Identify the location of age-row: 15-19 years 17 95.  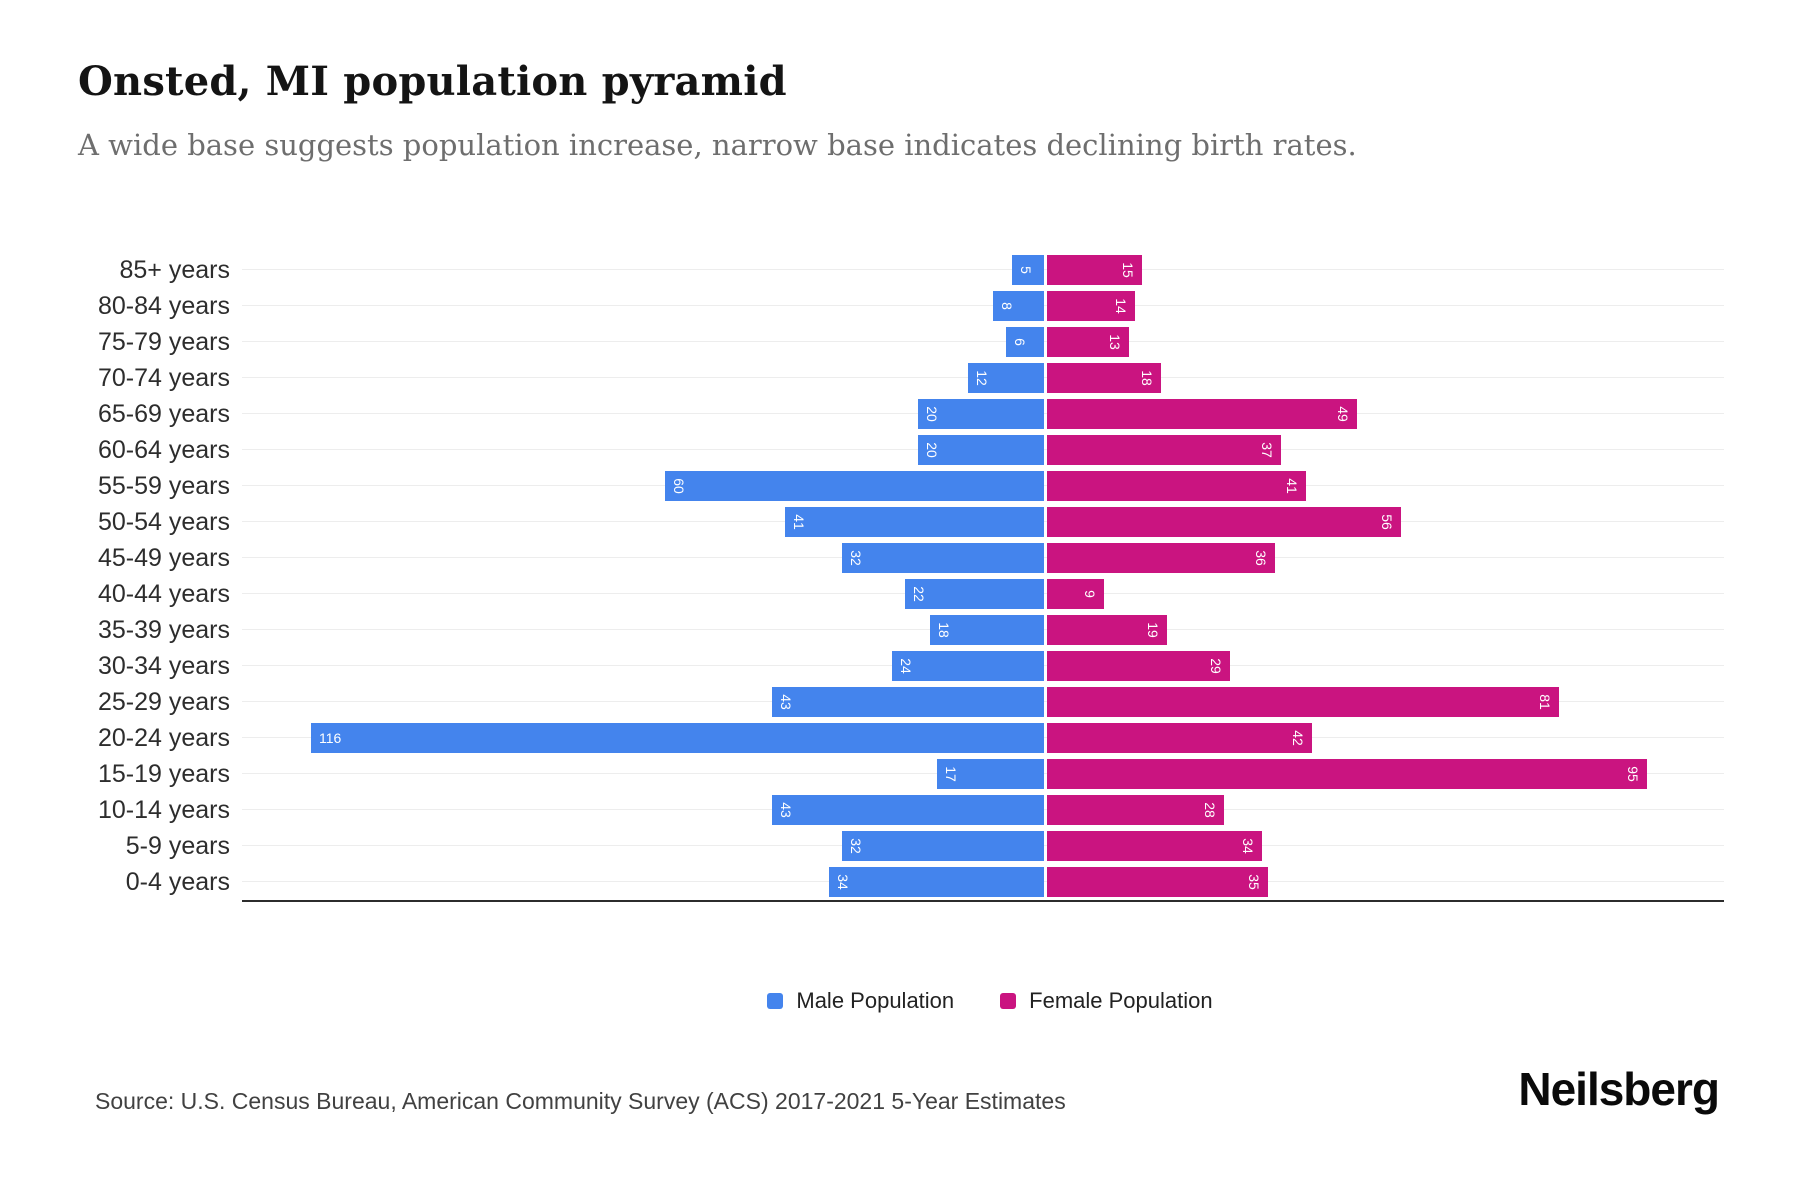
(902, 774).